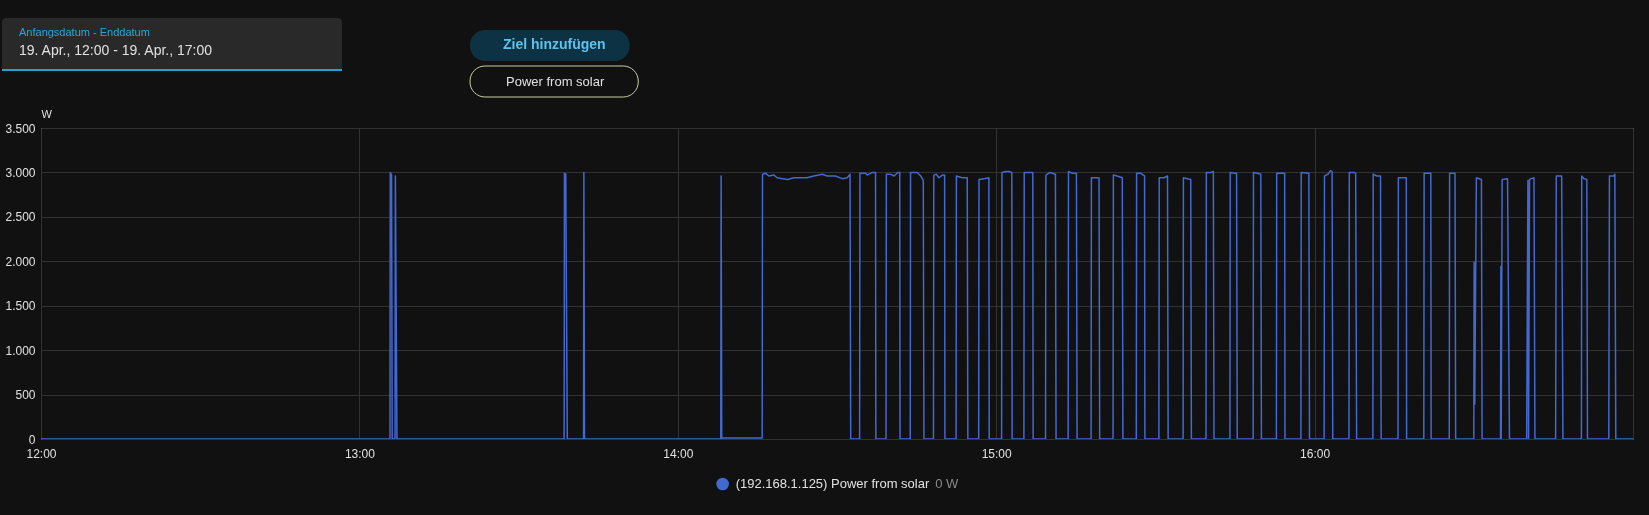 The height and width of the screenshot is (515, 1649). What do you see at coordinates (555, 81) in the screenshot?
I see `text: Power from solar` at bounding box center [555, 81].